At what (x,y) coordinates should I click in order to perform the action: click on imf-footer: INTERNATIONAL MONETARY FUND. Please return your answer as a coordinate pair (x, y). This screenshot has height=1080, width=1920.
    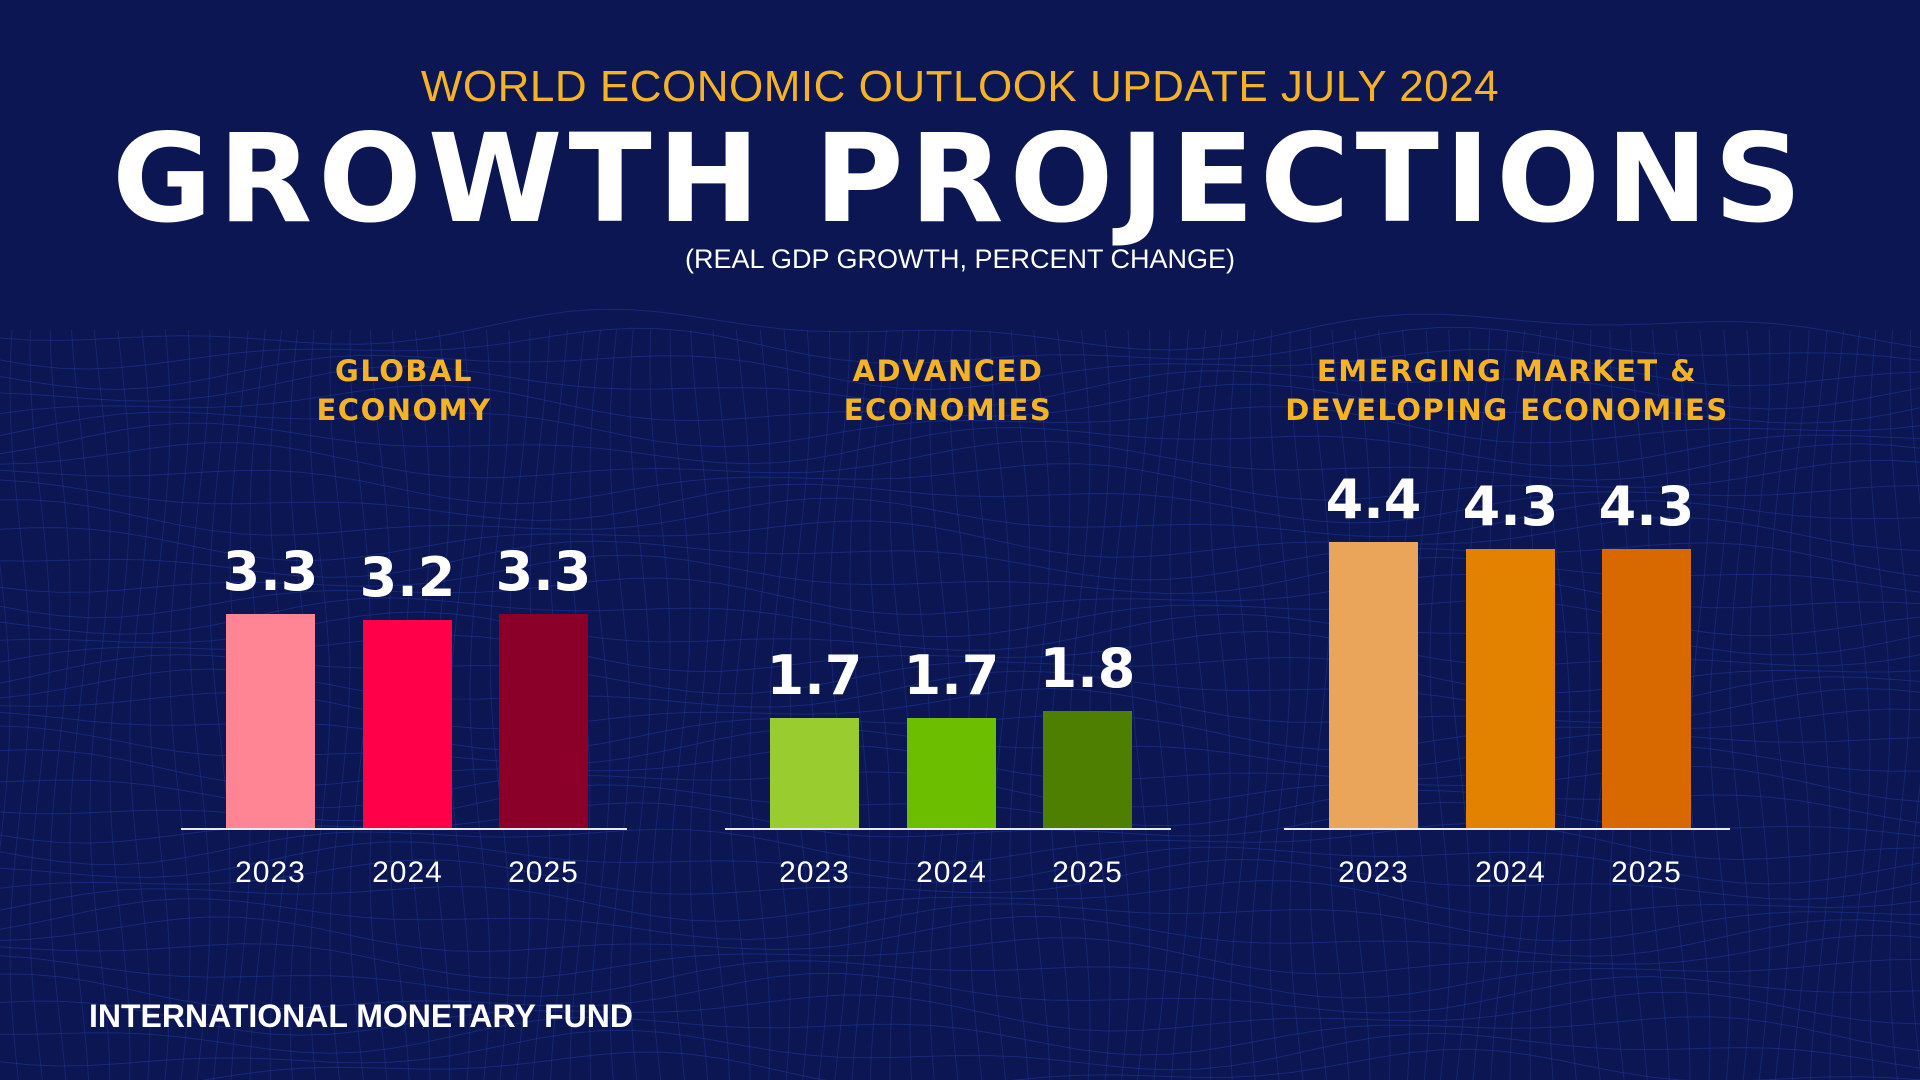
    Looking at the image, I should click on (361, 1016).